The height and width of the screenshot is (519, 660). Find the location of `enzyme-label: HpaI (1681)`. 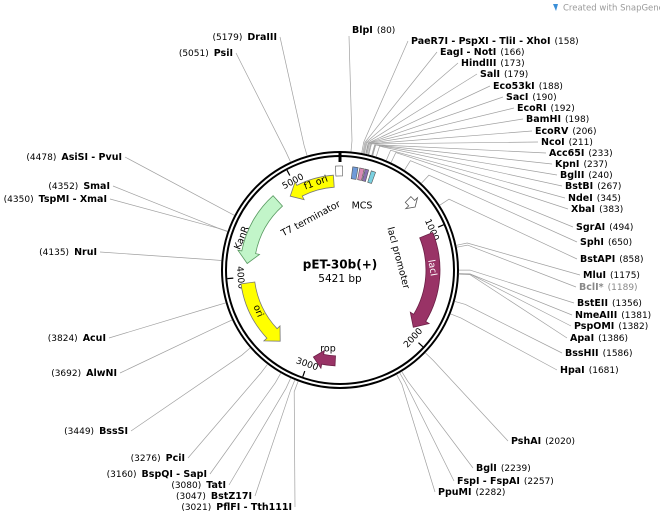

enzyme-label: HpaI (1681) is located at coordinates (589, 370).